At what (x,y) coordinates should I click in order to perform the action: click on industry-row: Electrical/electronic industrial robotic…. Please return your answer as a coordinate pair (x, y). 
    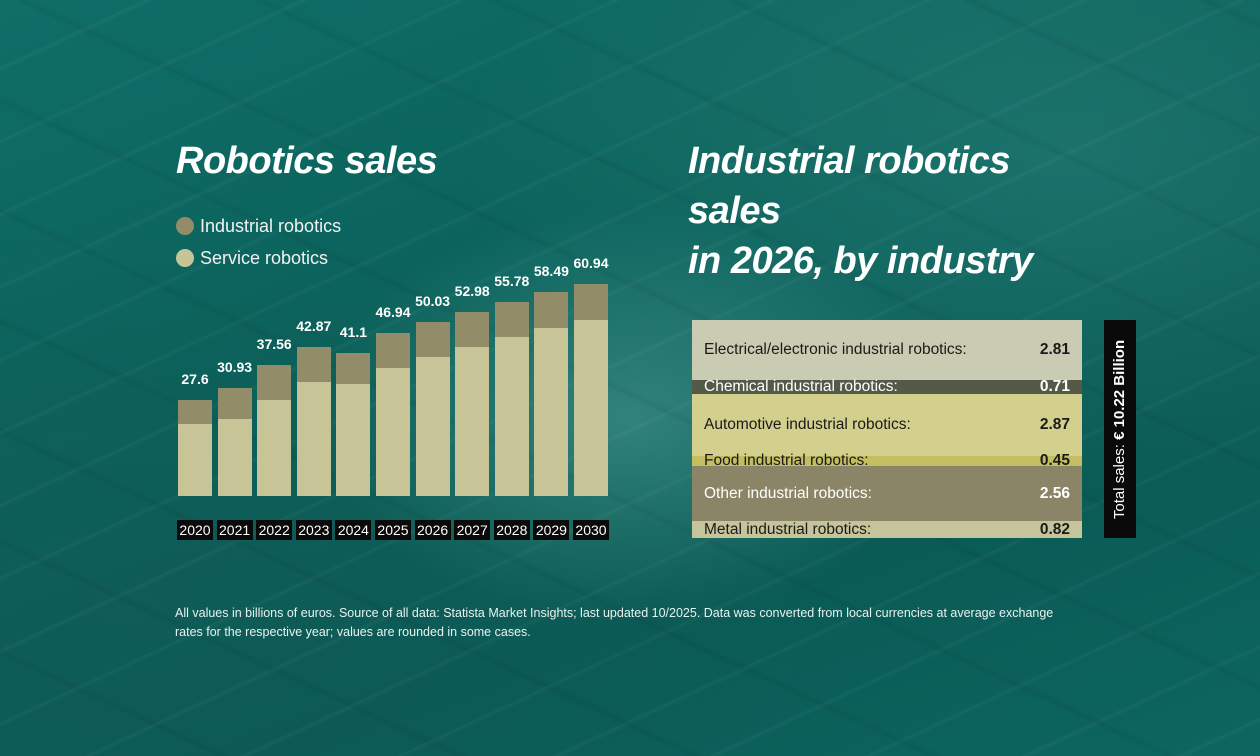
    Looking at the image, I should click on (887, 350).